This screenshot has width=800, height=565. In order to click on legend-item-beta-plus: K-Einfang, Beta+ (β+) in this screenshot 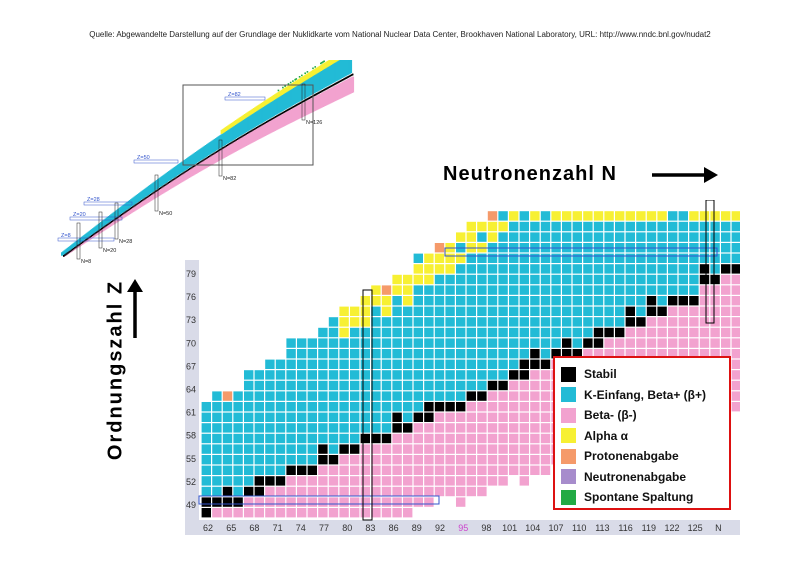, I will do `click(642, 395)`.